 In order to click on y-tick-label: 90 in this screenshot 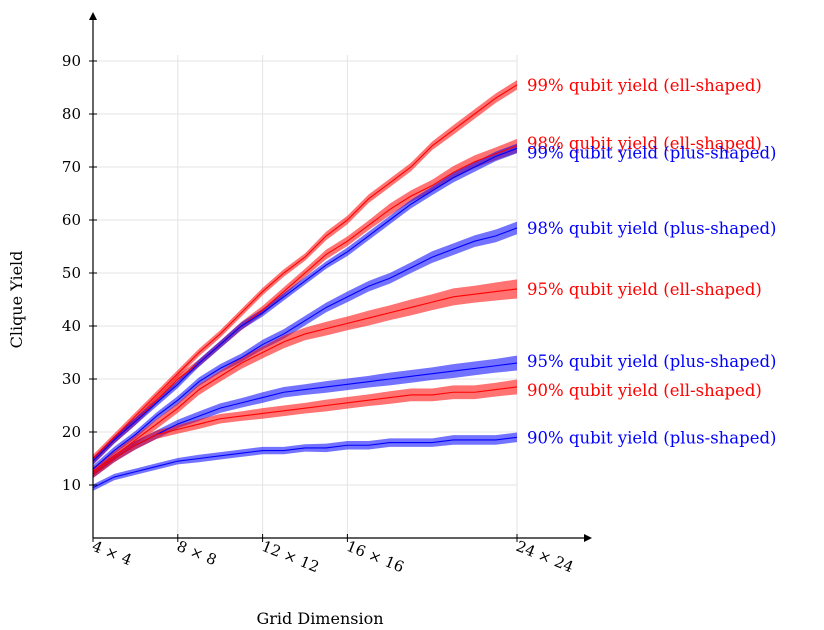, I will do `click(71, 61)`.